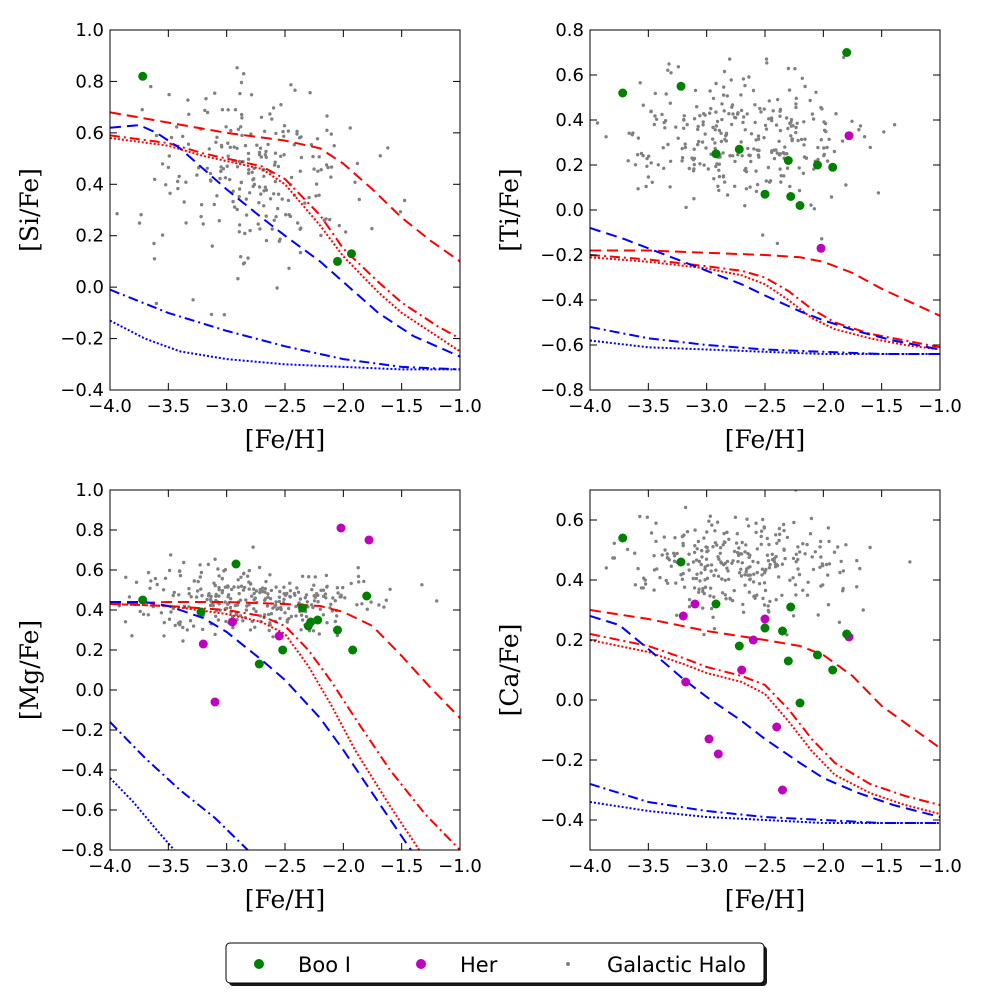 Image resolution: width=1000 pixels, height=1000 pixels. What do you see at coordinates (343, 406) in the screenshot?
I see `x-tick-label: −2.0` at bounding box center [343, 406].